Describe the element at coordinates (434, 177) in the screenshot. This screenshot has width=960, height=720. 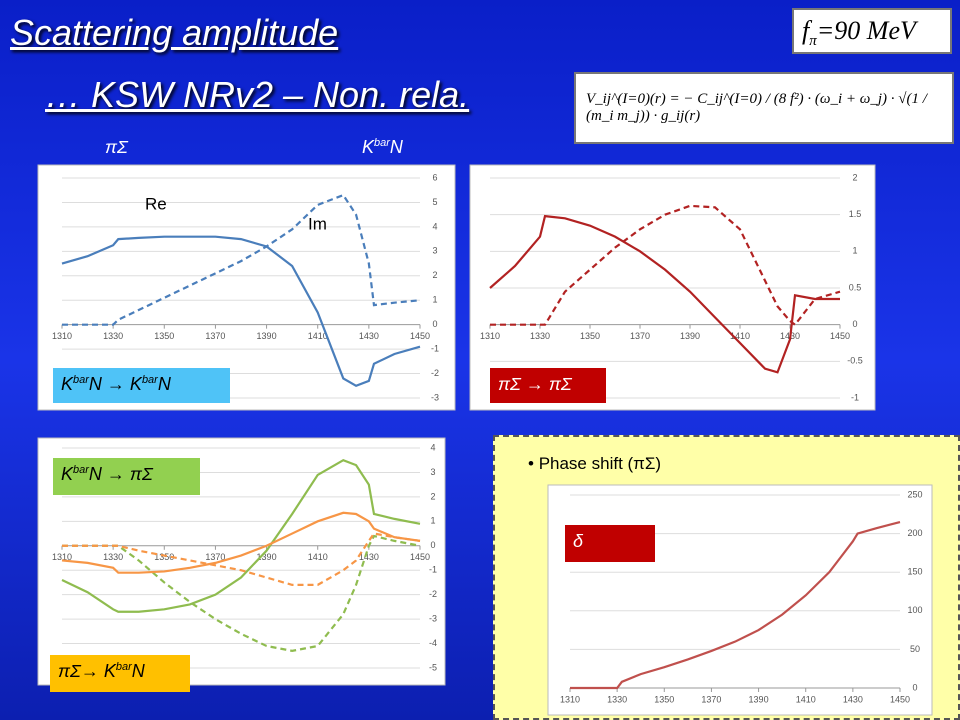
I see `y-tick-label: 6` at that location.